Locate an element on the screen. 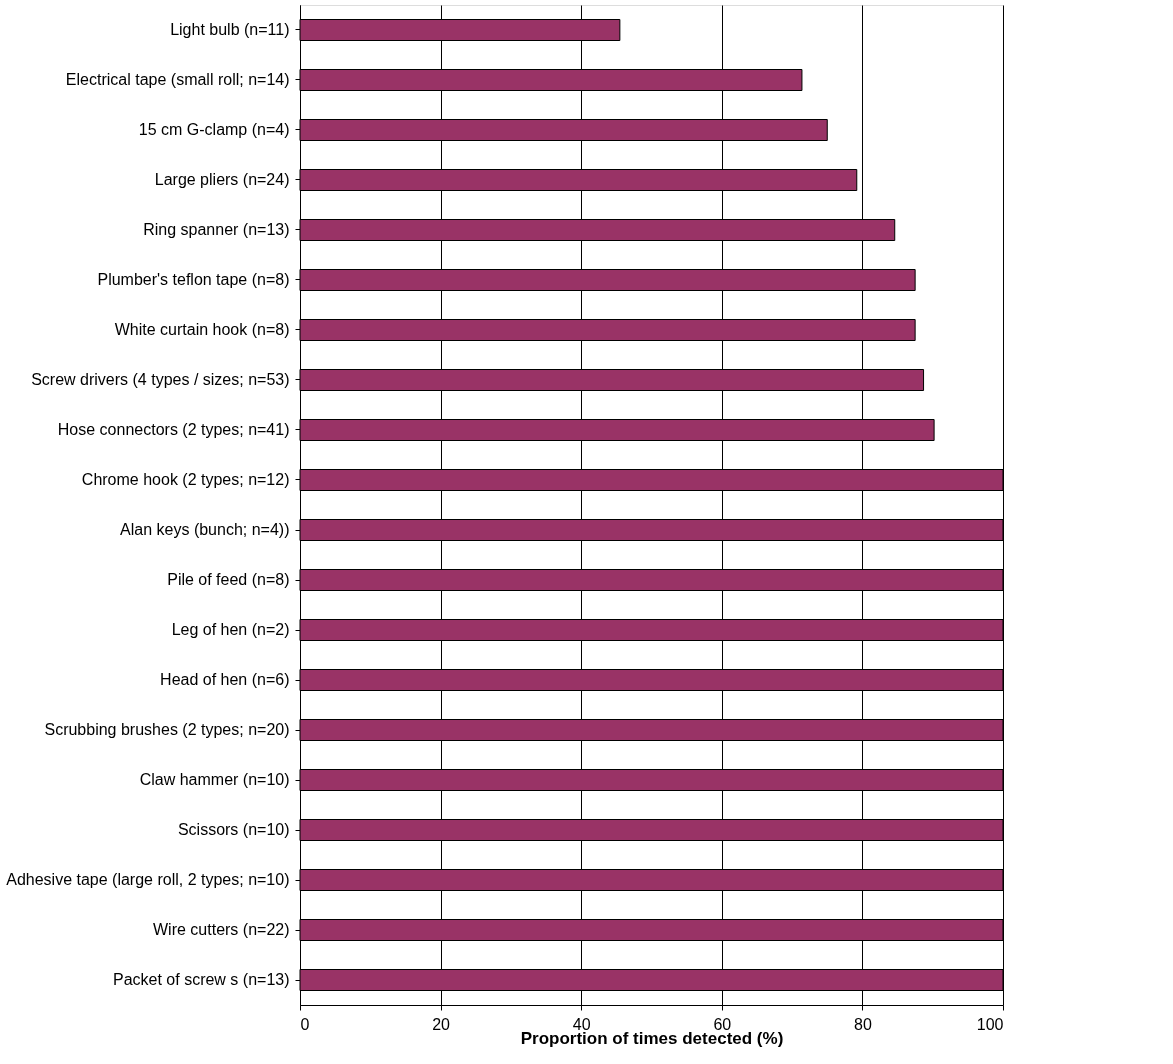 The height and width of the screenshot is (1064, 1173). x-tick-label: 0 is located at coordinates (305, 1024).